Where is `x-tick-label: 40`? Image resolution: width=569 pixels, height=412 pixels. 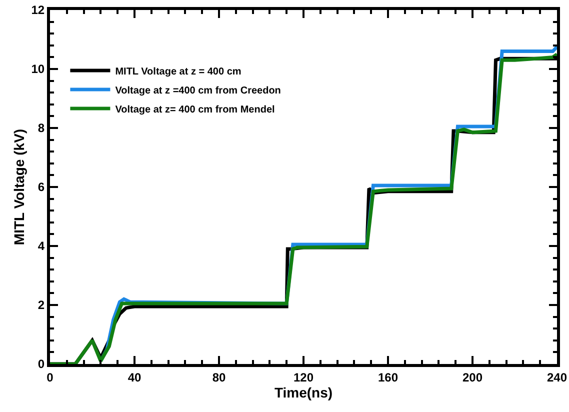
x-tick-label: 40 is located at coordinates (135, 377).